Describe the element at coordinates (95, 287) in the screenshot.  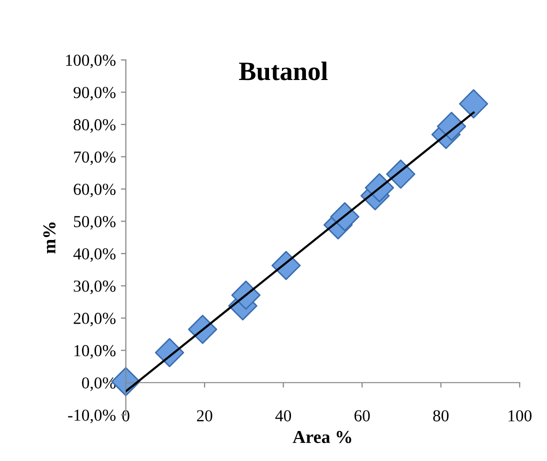
I see `y-tick-label: 30,0%` at that location.